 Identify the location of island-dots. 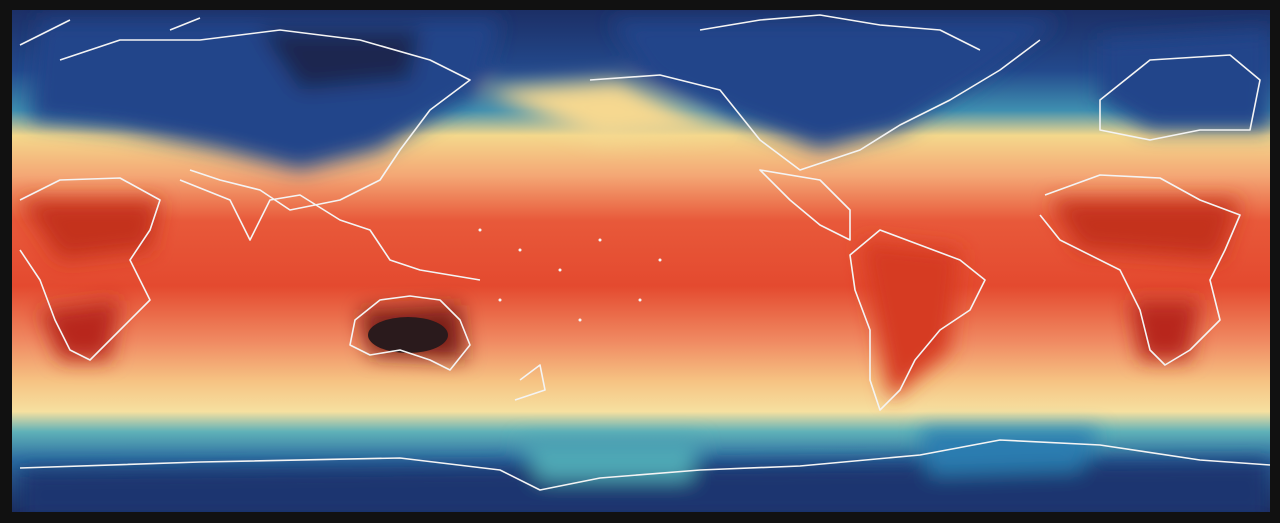
(570, 275).